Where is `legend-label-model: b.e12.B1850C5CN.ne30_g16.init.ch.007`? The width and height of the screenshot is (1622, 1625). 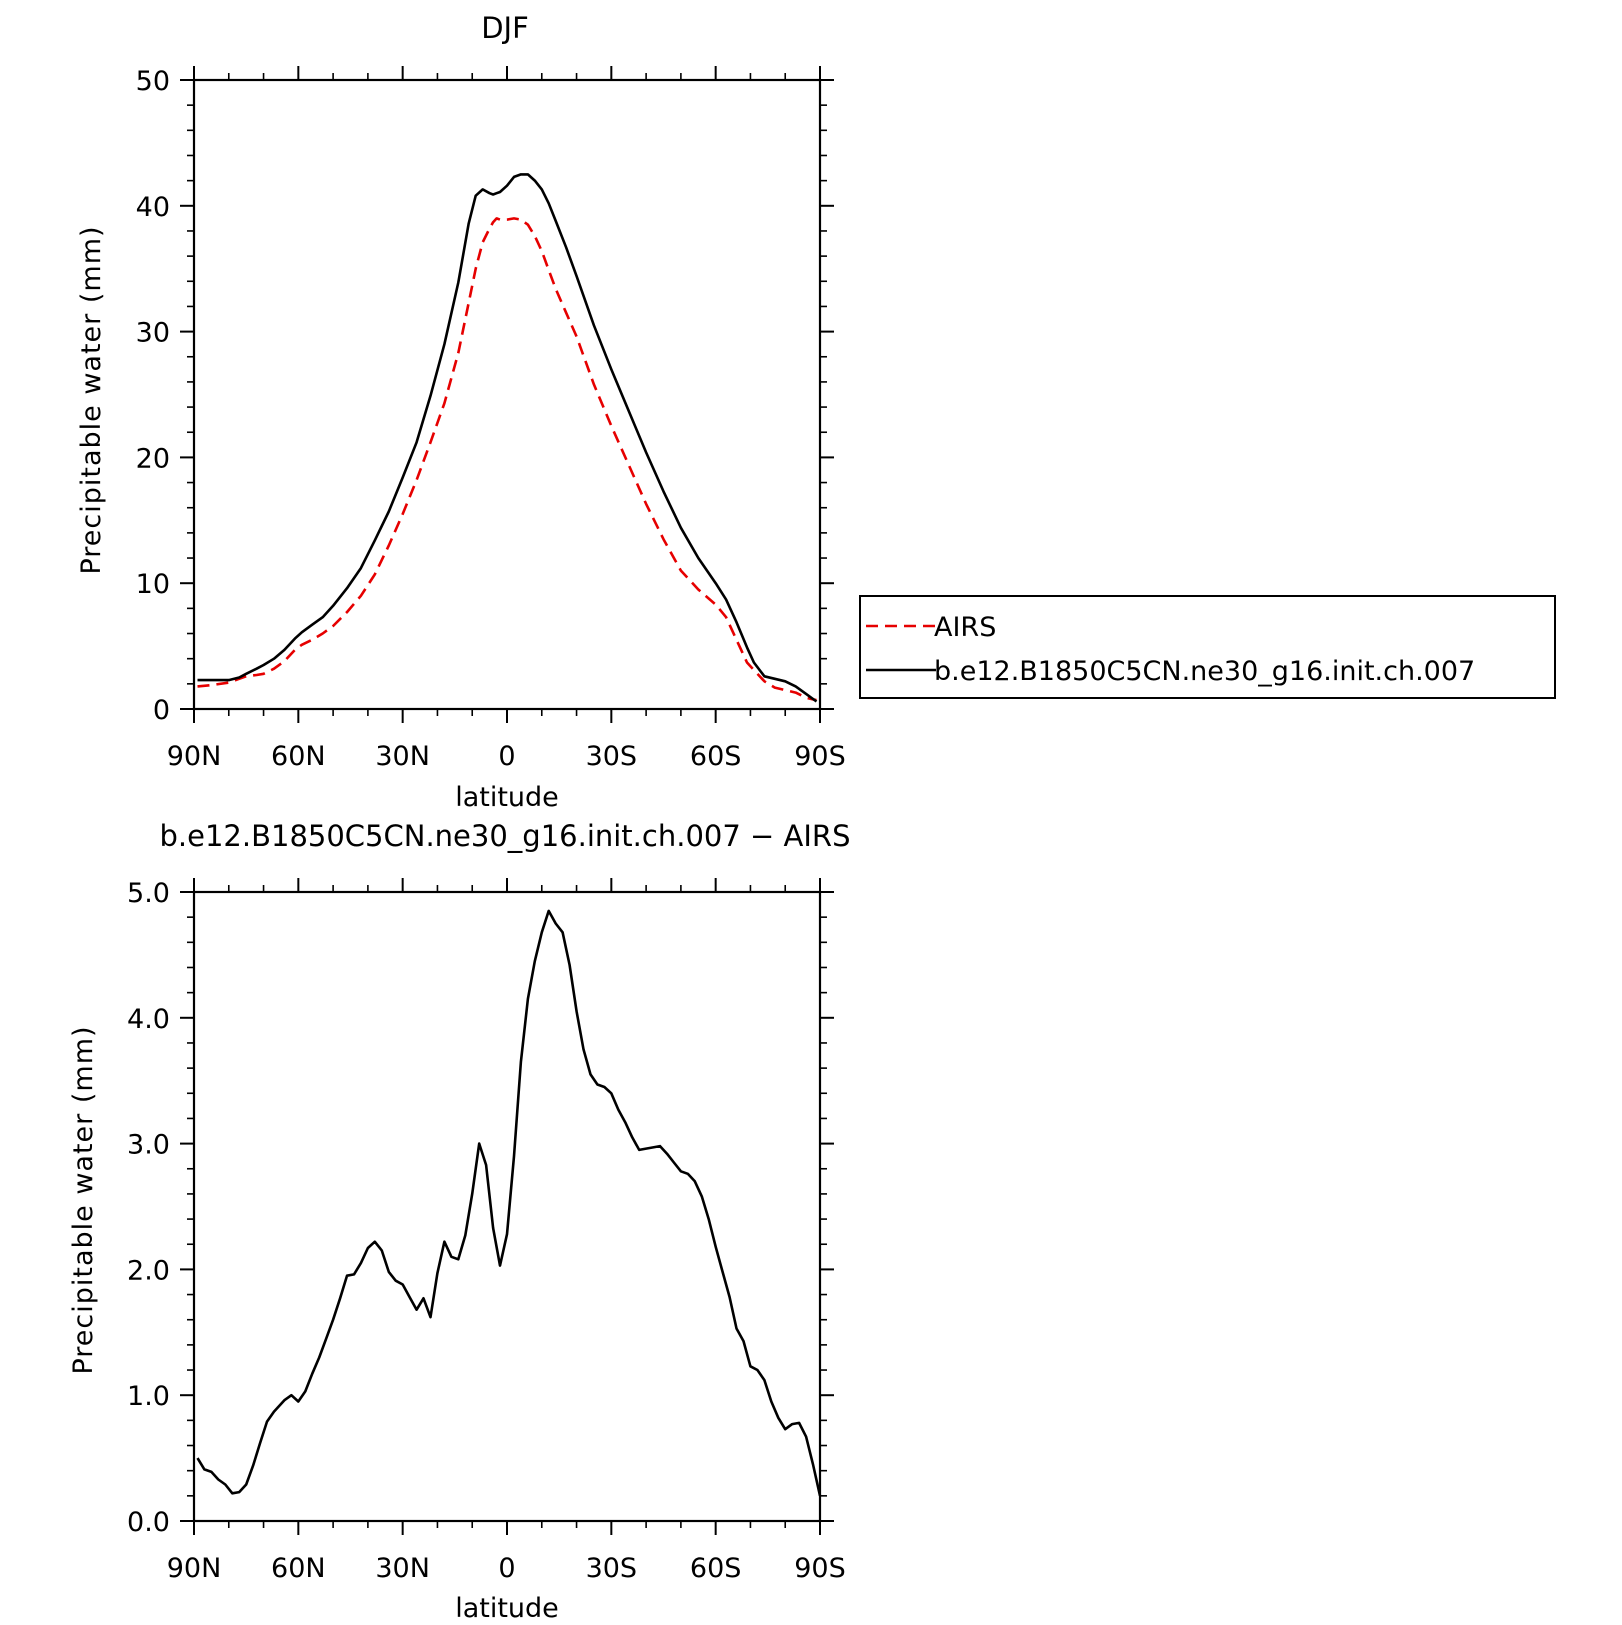 legend-label-model: b.e12.B1850C5CN.ne30_g16.init.ch.007 is located at coordinates (1204, 671).